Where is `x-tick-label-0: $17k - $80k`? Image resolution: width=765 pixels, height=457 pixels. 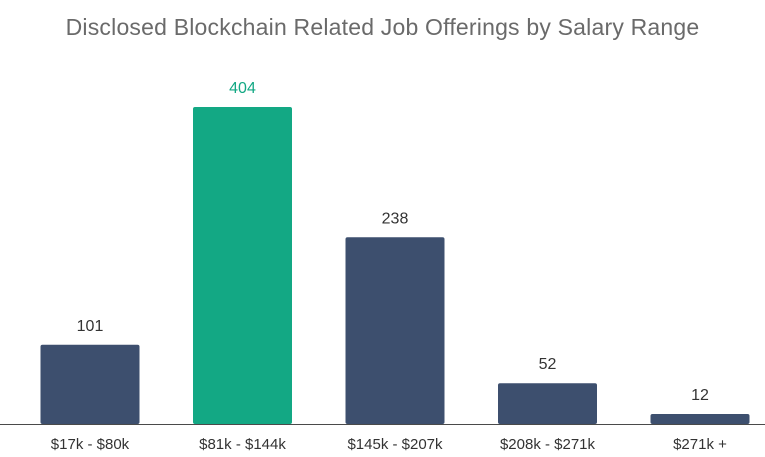 x-tick-label-0: $17k - $80k is located at coordinates (90, 444).